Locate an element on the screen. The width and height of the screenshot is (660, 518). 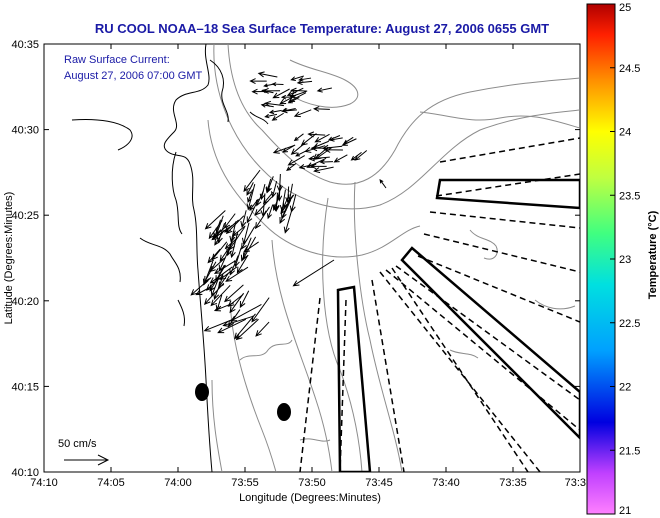
colorbar-tick-label: 25 is located at coordinates (625, 8).